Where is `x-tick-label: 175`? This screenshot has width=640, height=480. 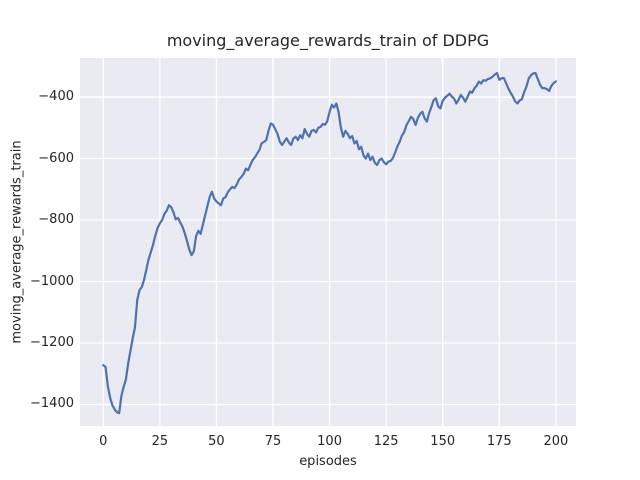 x-tick-label: 175 is located at coordinates (499, 441).